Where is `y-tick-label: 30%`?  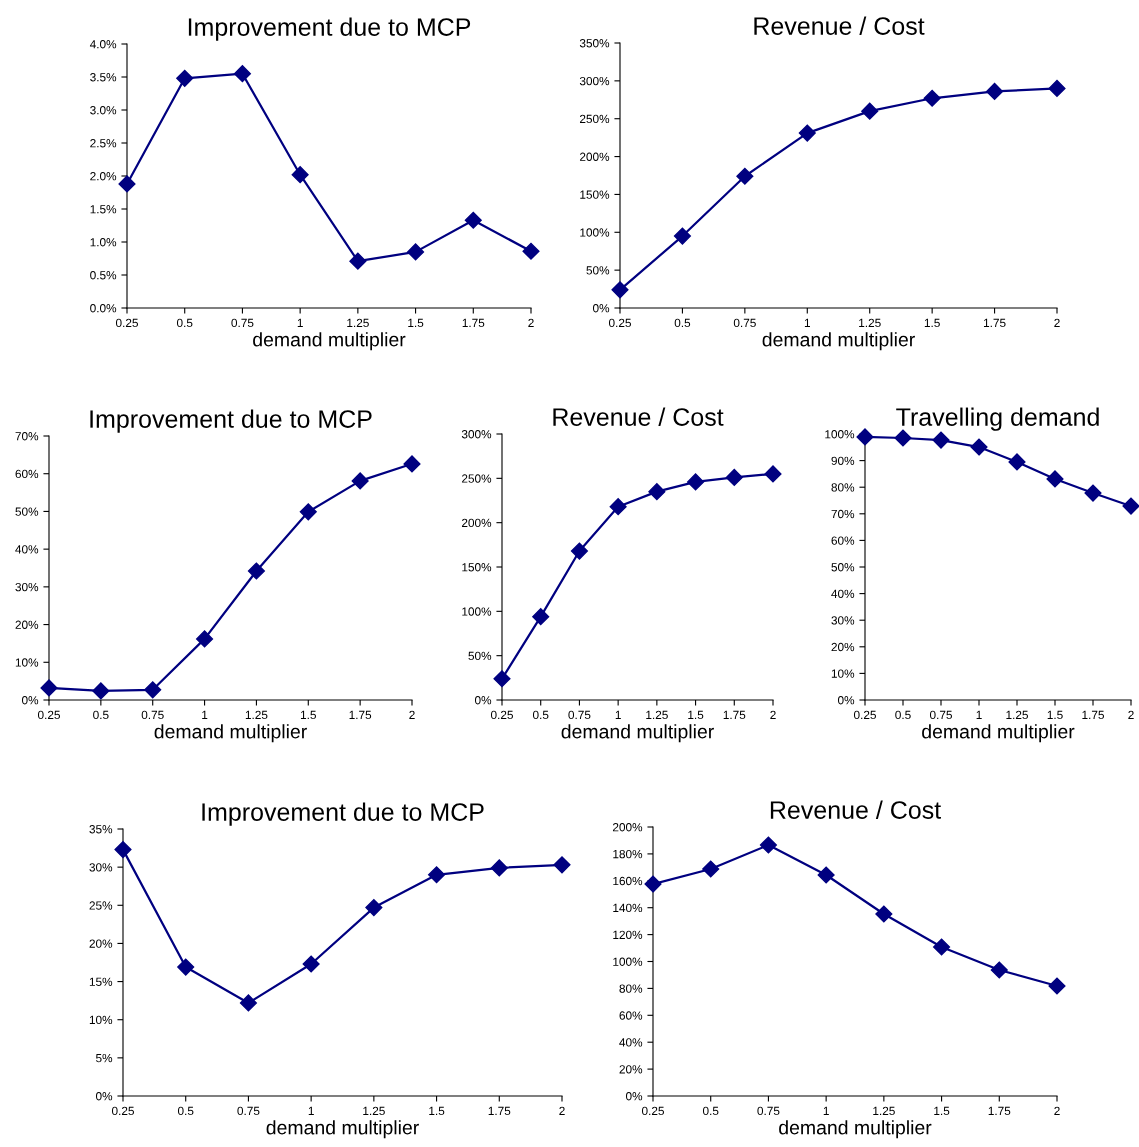 y-tick-label: 30% is located at coordinates (101, 867).